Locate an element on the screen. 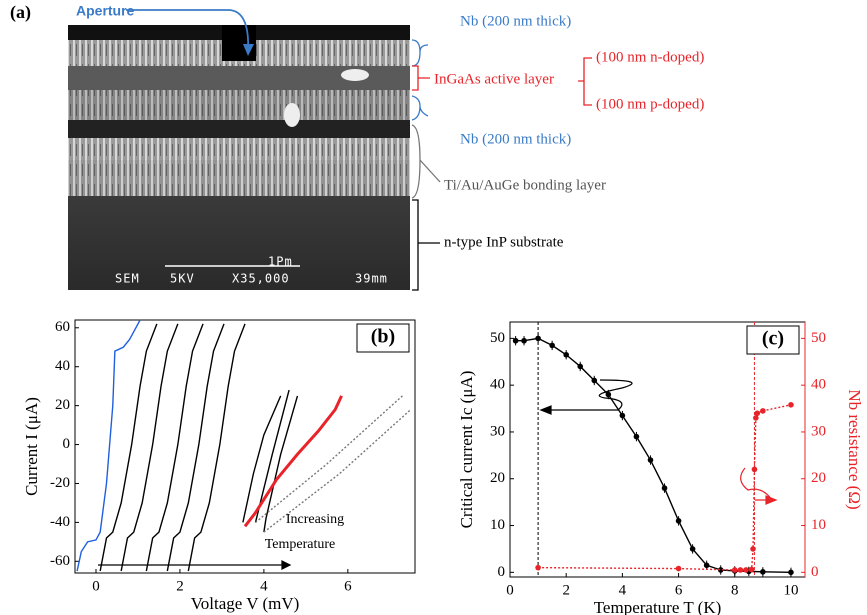 This screenshot has width=867, height=615. y-axis-title: Current I (μA) is located at coordinates (31, 446).